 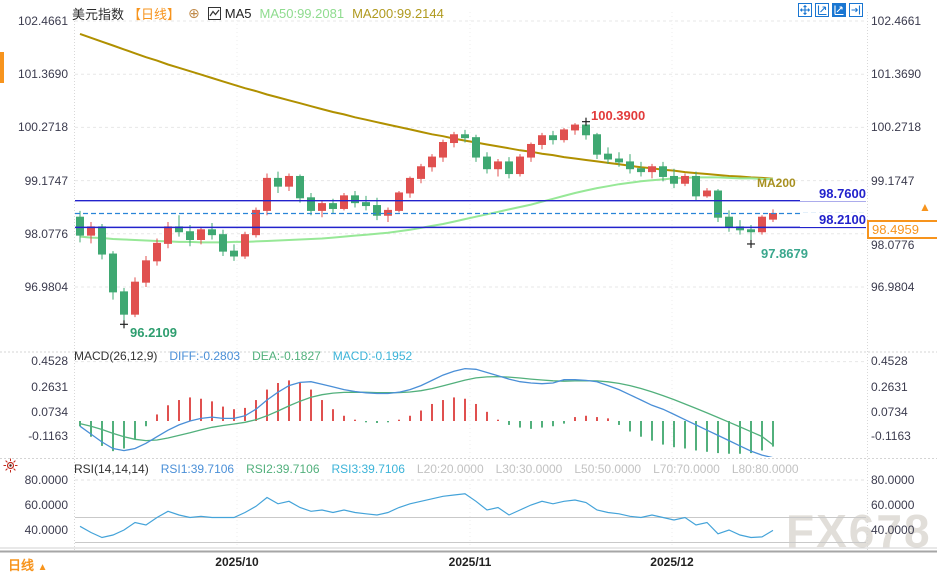 What do you see at coordinates (46, 480) in the screenshot?
I see `rsi-tick-left: 80.0000` at bounding box center [46, 480].